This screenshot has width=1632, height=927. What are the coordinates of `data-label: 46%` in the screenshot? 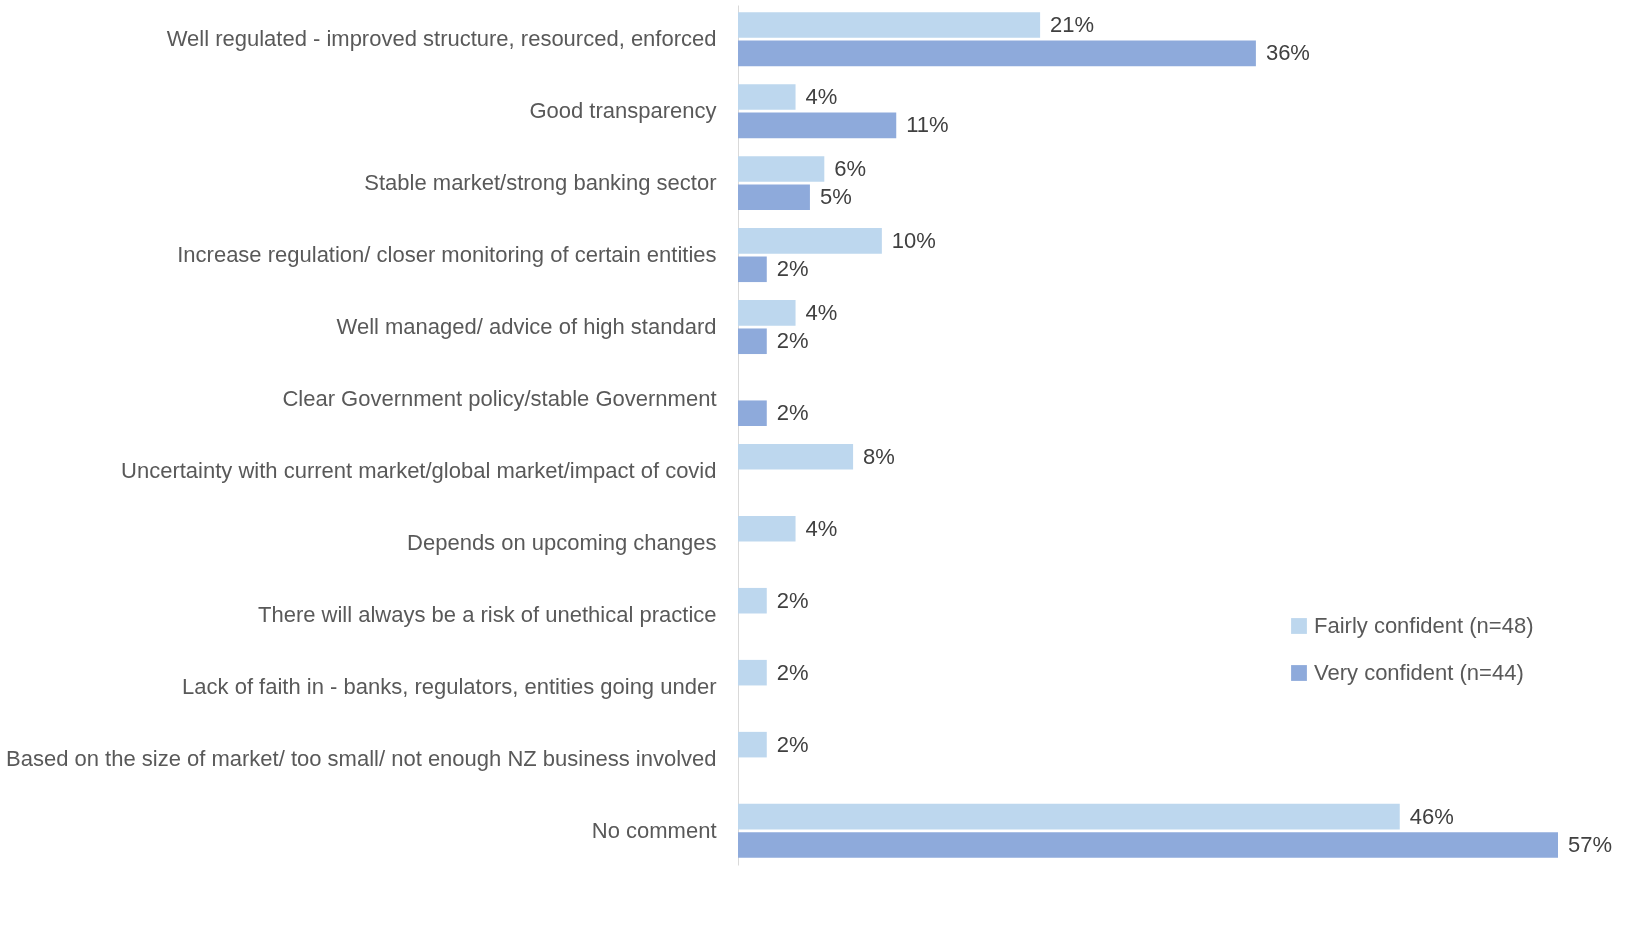 It's located at (1431, 816).